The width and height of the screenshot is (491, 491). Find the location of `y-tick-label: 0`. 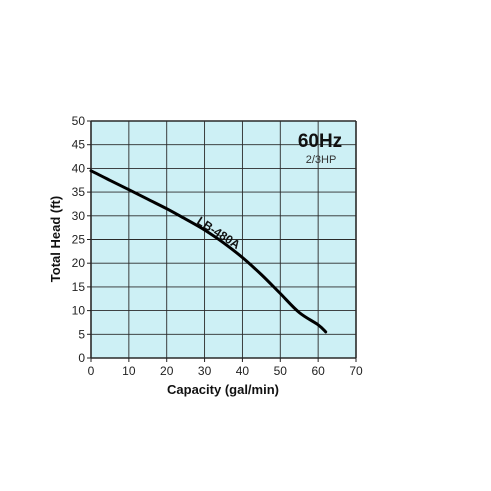

y-tick-label: 0 is located at coordinates (81, 358).